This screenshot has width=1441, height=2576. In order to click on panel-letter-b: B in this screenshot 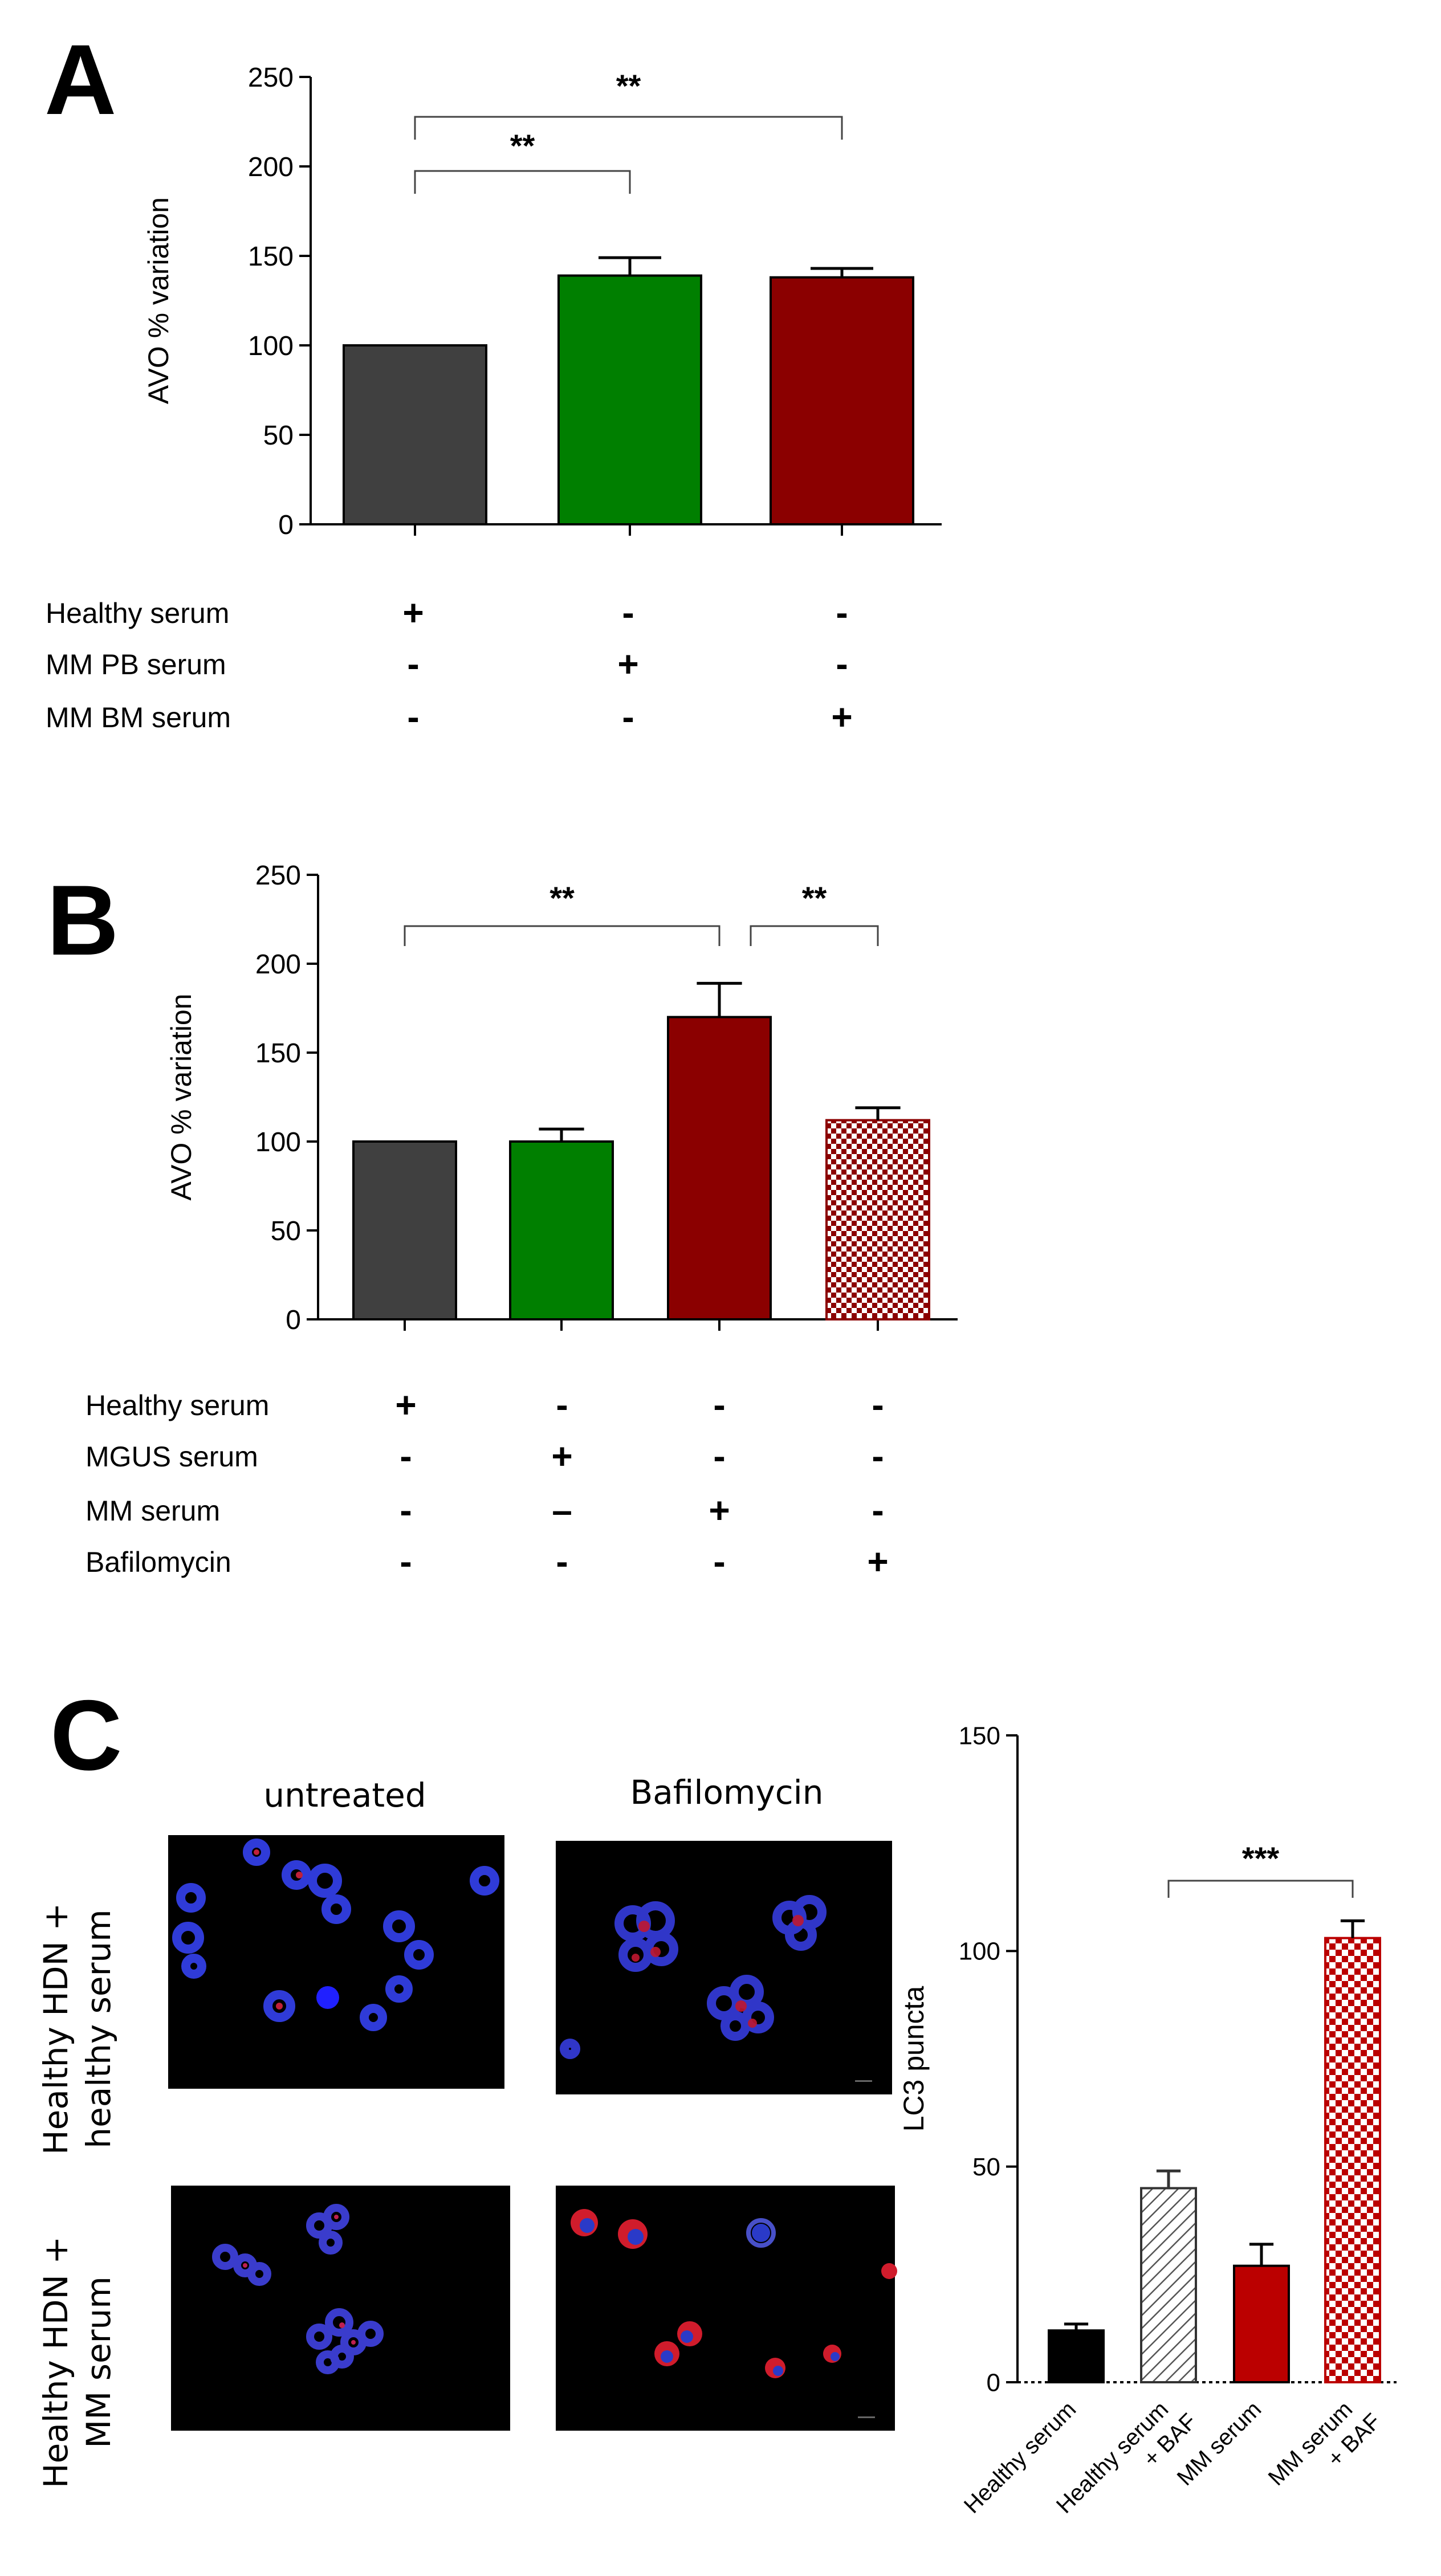, I will do `click(83, 920)`.